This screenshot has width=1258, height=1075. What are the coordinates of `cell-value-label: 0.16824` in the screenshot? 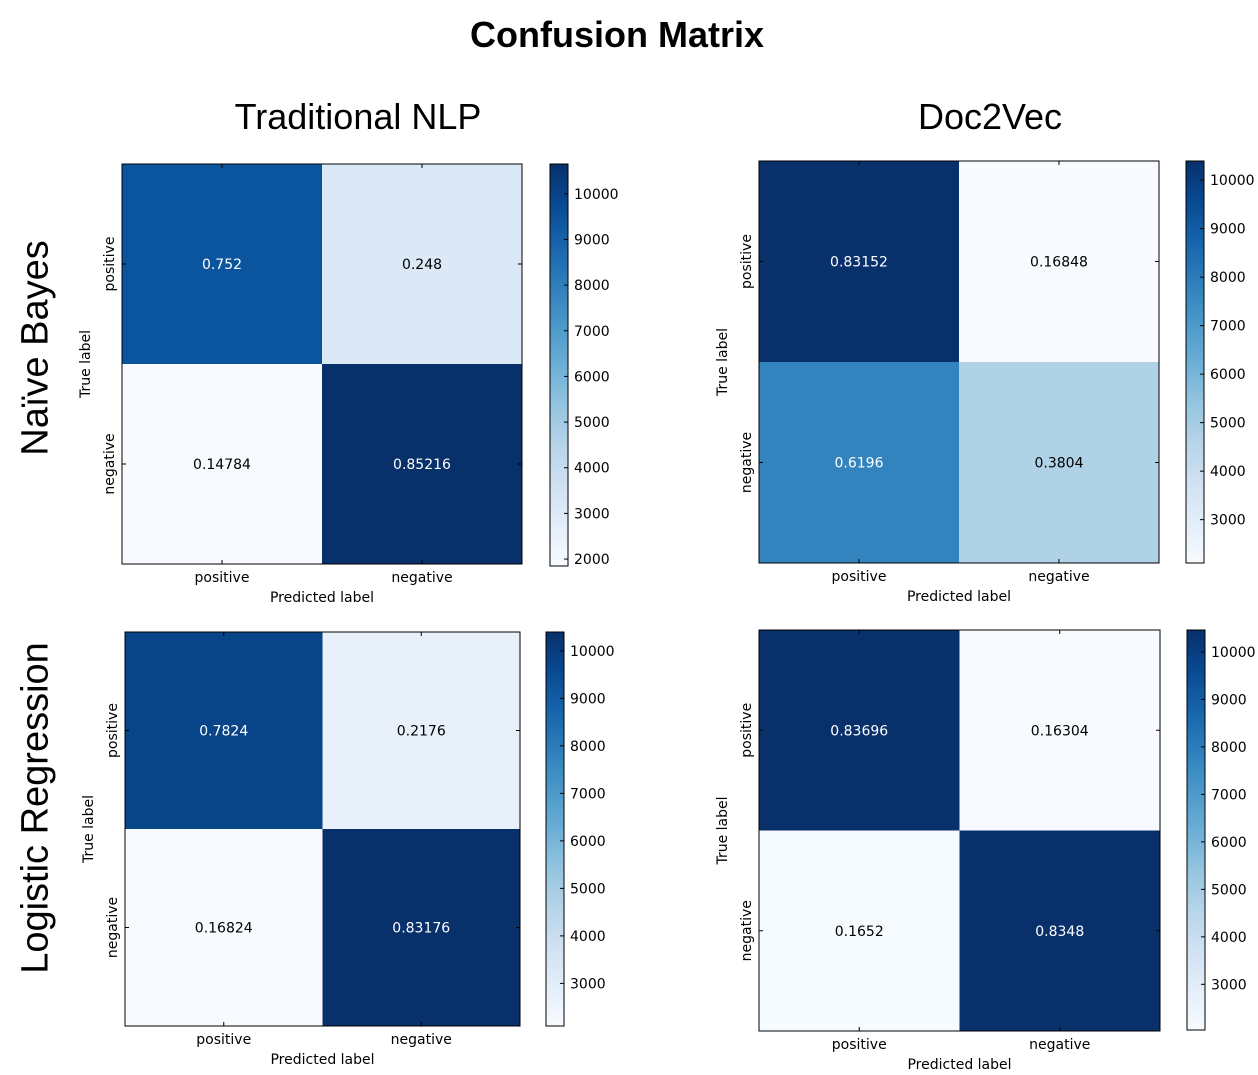 It's located at (224, 929).